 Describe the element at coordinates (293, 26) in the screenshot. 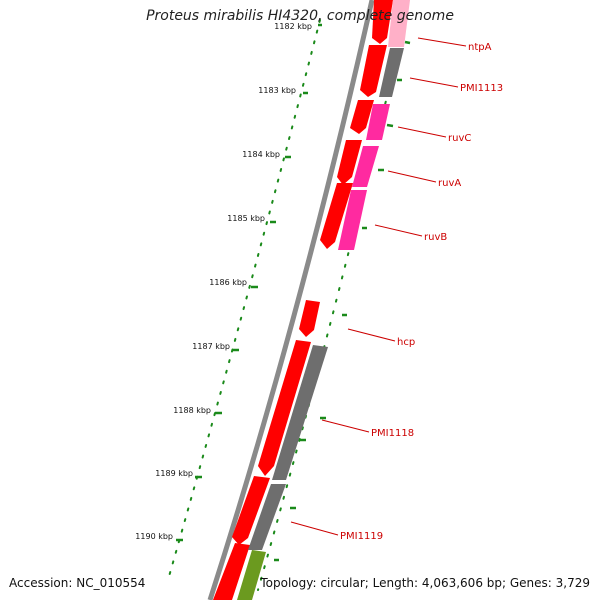

I see `scale-label: 1182 kbp` at that location.